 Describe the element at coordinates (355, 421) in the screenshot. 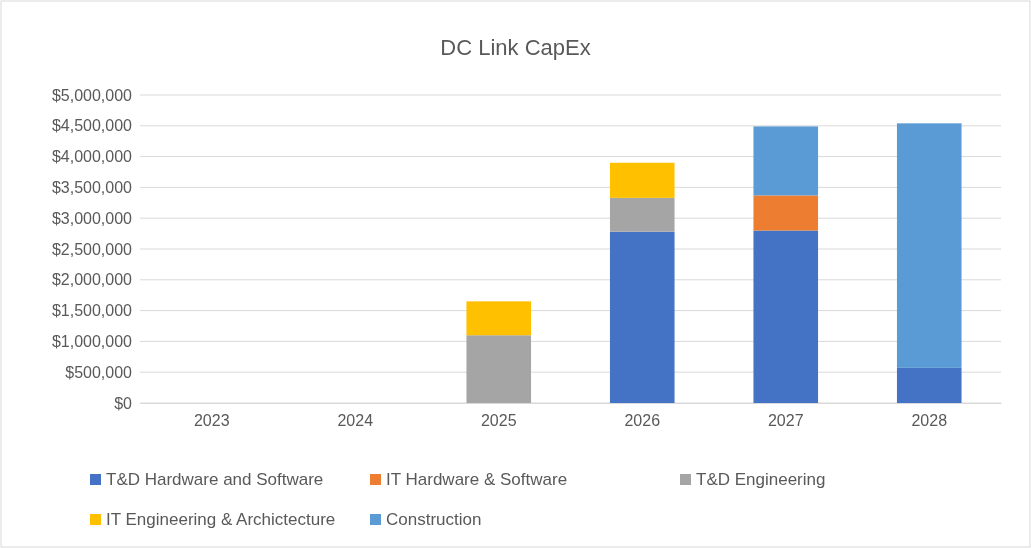

I see `x-tick-label: 2024` at that location.